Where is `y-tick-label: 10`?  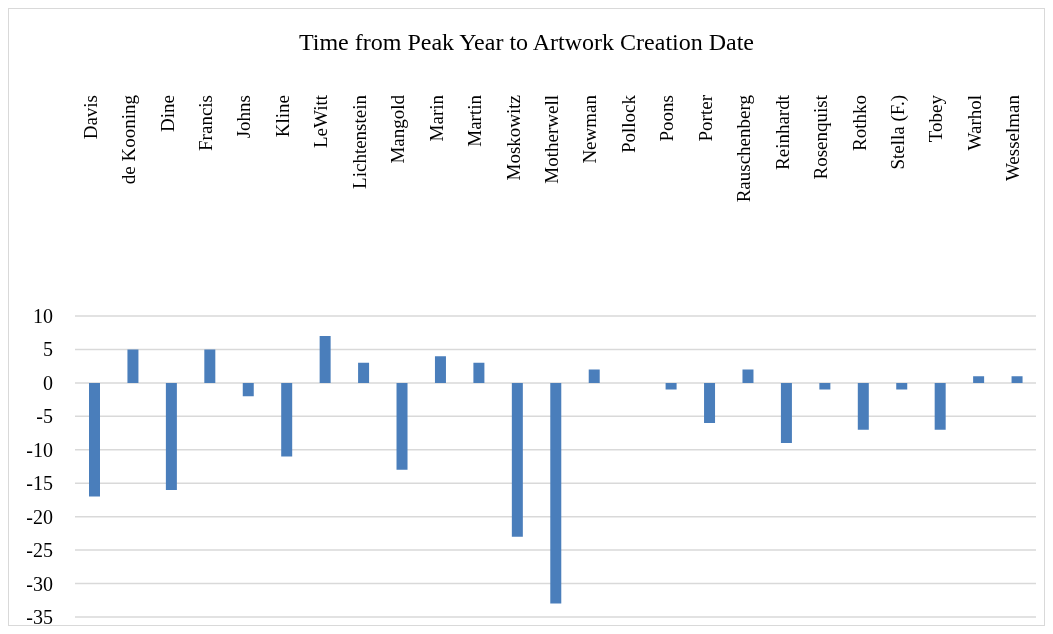 y-tick-label: 10 is located at coordinates (43, 316).